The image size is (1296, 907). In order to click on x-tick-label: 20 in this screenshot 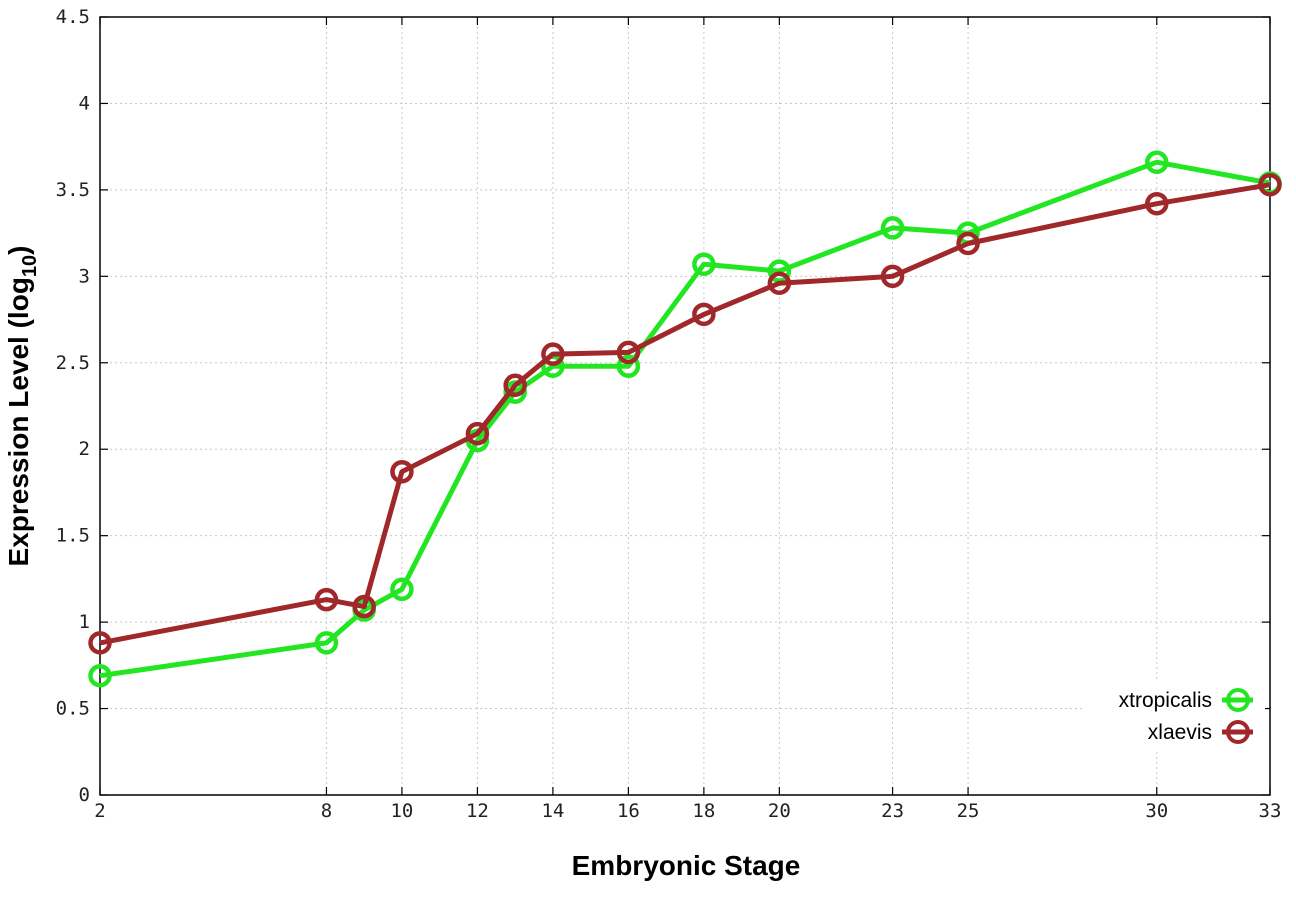, I will do `click(779, 811)`.